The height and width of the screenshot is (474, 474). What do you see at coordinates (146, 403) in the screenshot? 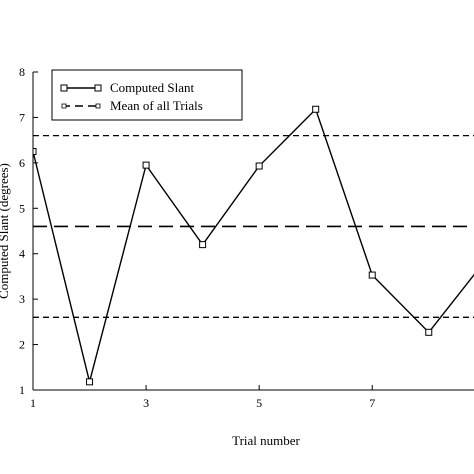
I see `x-tick-label: 3` at bounding box center [146, 403].